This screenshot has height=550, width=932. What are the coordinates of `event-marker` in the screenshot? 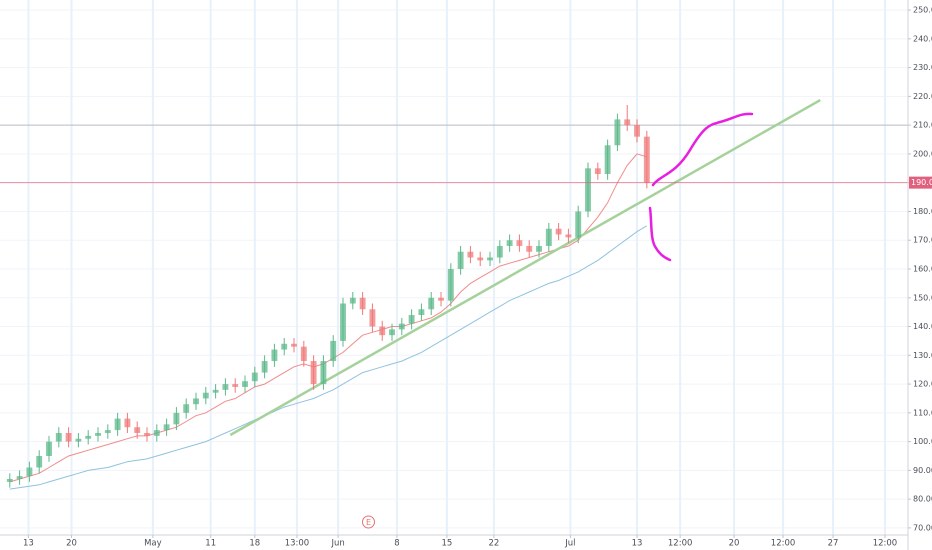 It's located at (368, 522).